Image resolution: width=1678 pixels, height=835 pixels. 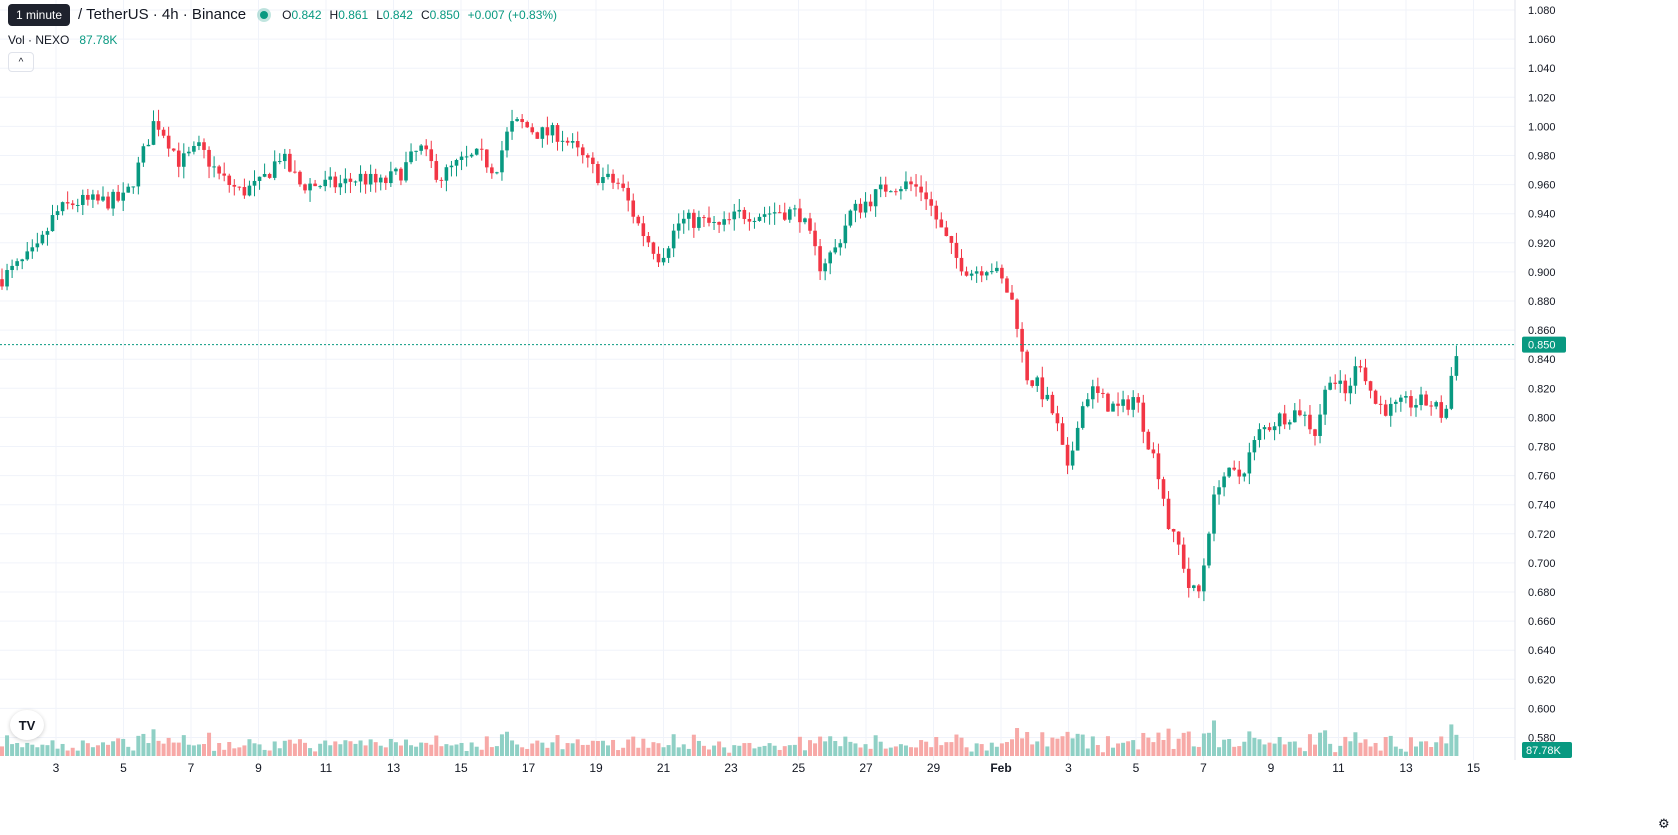 I want to click on symbol-title: / TetherUS · 4h · Binance, so click(x=162, y=14).